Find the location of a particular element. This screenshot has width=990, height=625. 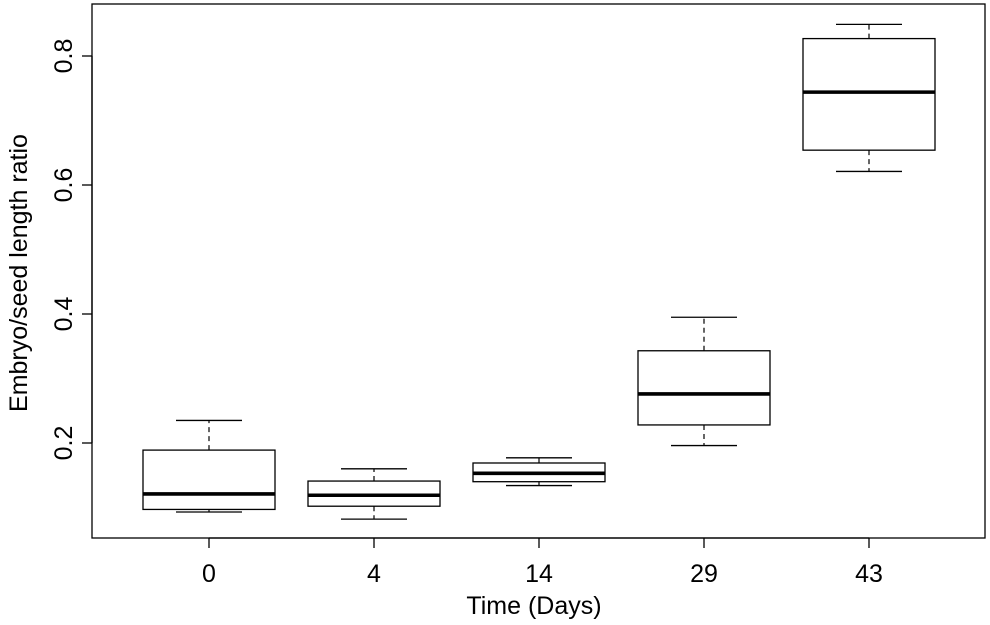

y-axis: 0.2 0.4 0.6 0.8 is located at coordinates (71, 250).